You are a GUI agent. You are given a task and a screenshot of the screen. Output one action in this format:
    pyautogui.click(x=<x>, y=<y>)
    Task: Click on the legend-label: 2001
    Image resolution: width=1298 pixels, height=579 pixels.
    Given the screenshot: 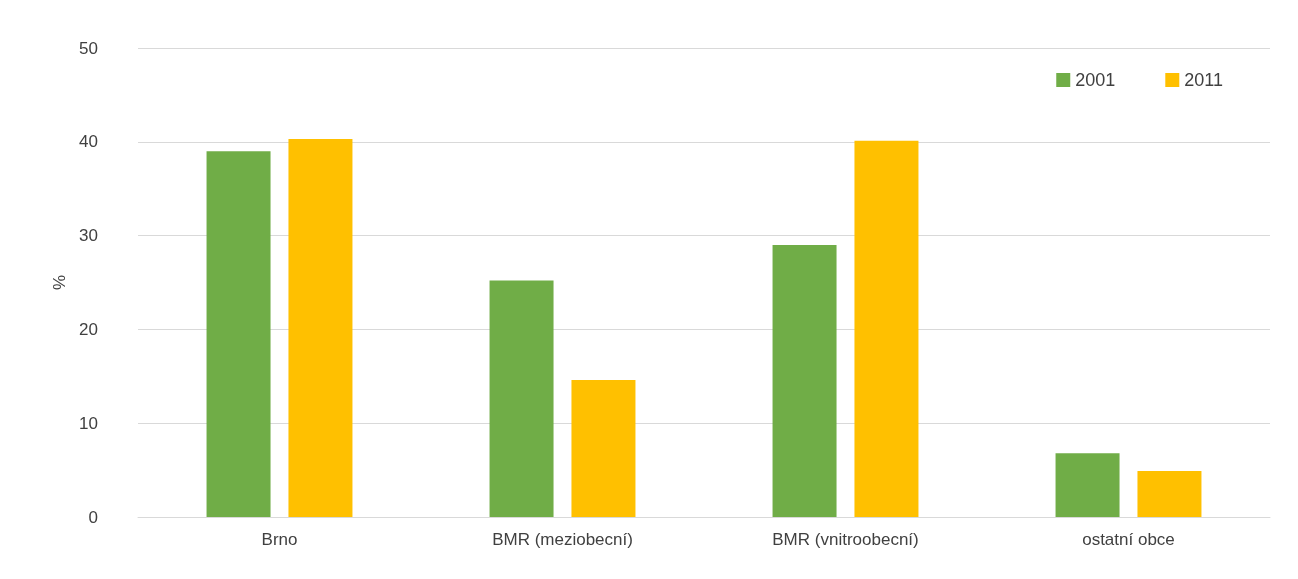 What is the action you would take?
    pyautogui.click(x=1095, y=80)
    